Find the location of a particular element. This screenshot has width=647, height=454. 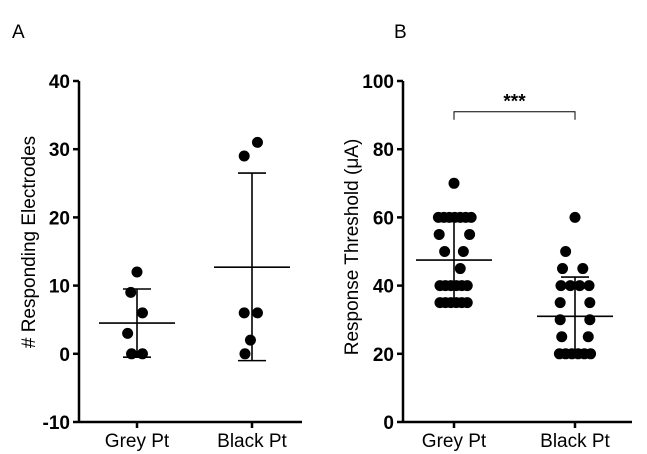

chart-b-ytick-label: 40 is located at coordinates (383, 287).